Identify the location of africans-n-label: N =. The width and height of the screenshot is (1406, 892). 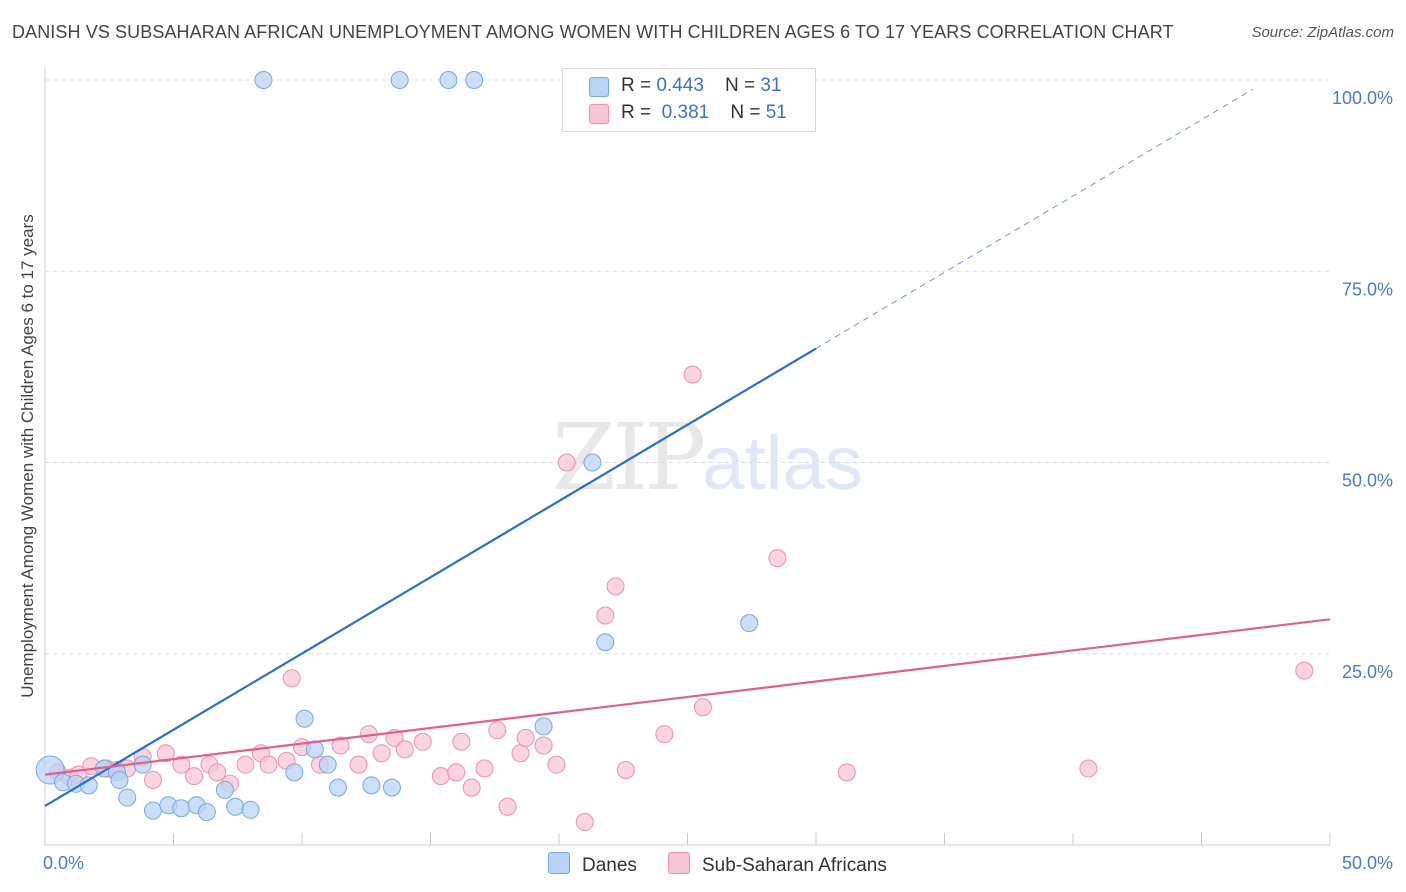
(748, 112).